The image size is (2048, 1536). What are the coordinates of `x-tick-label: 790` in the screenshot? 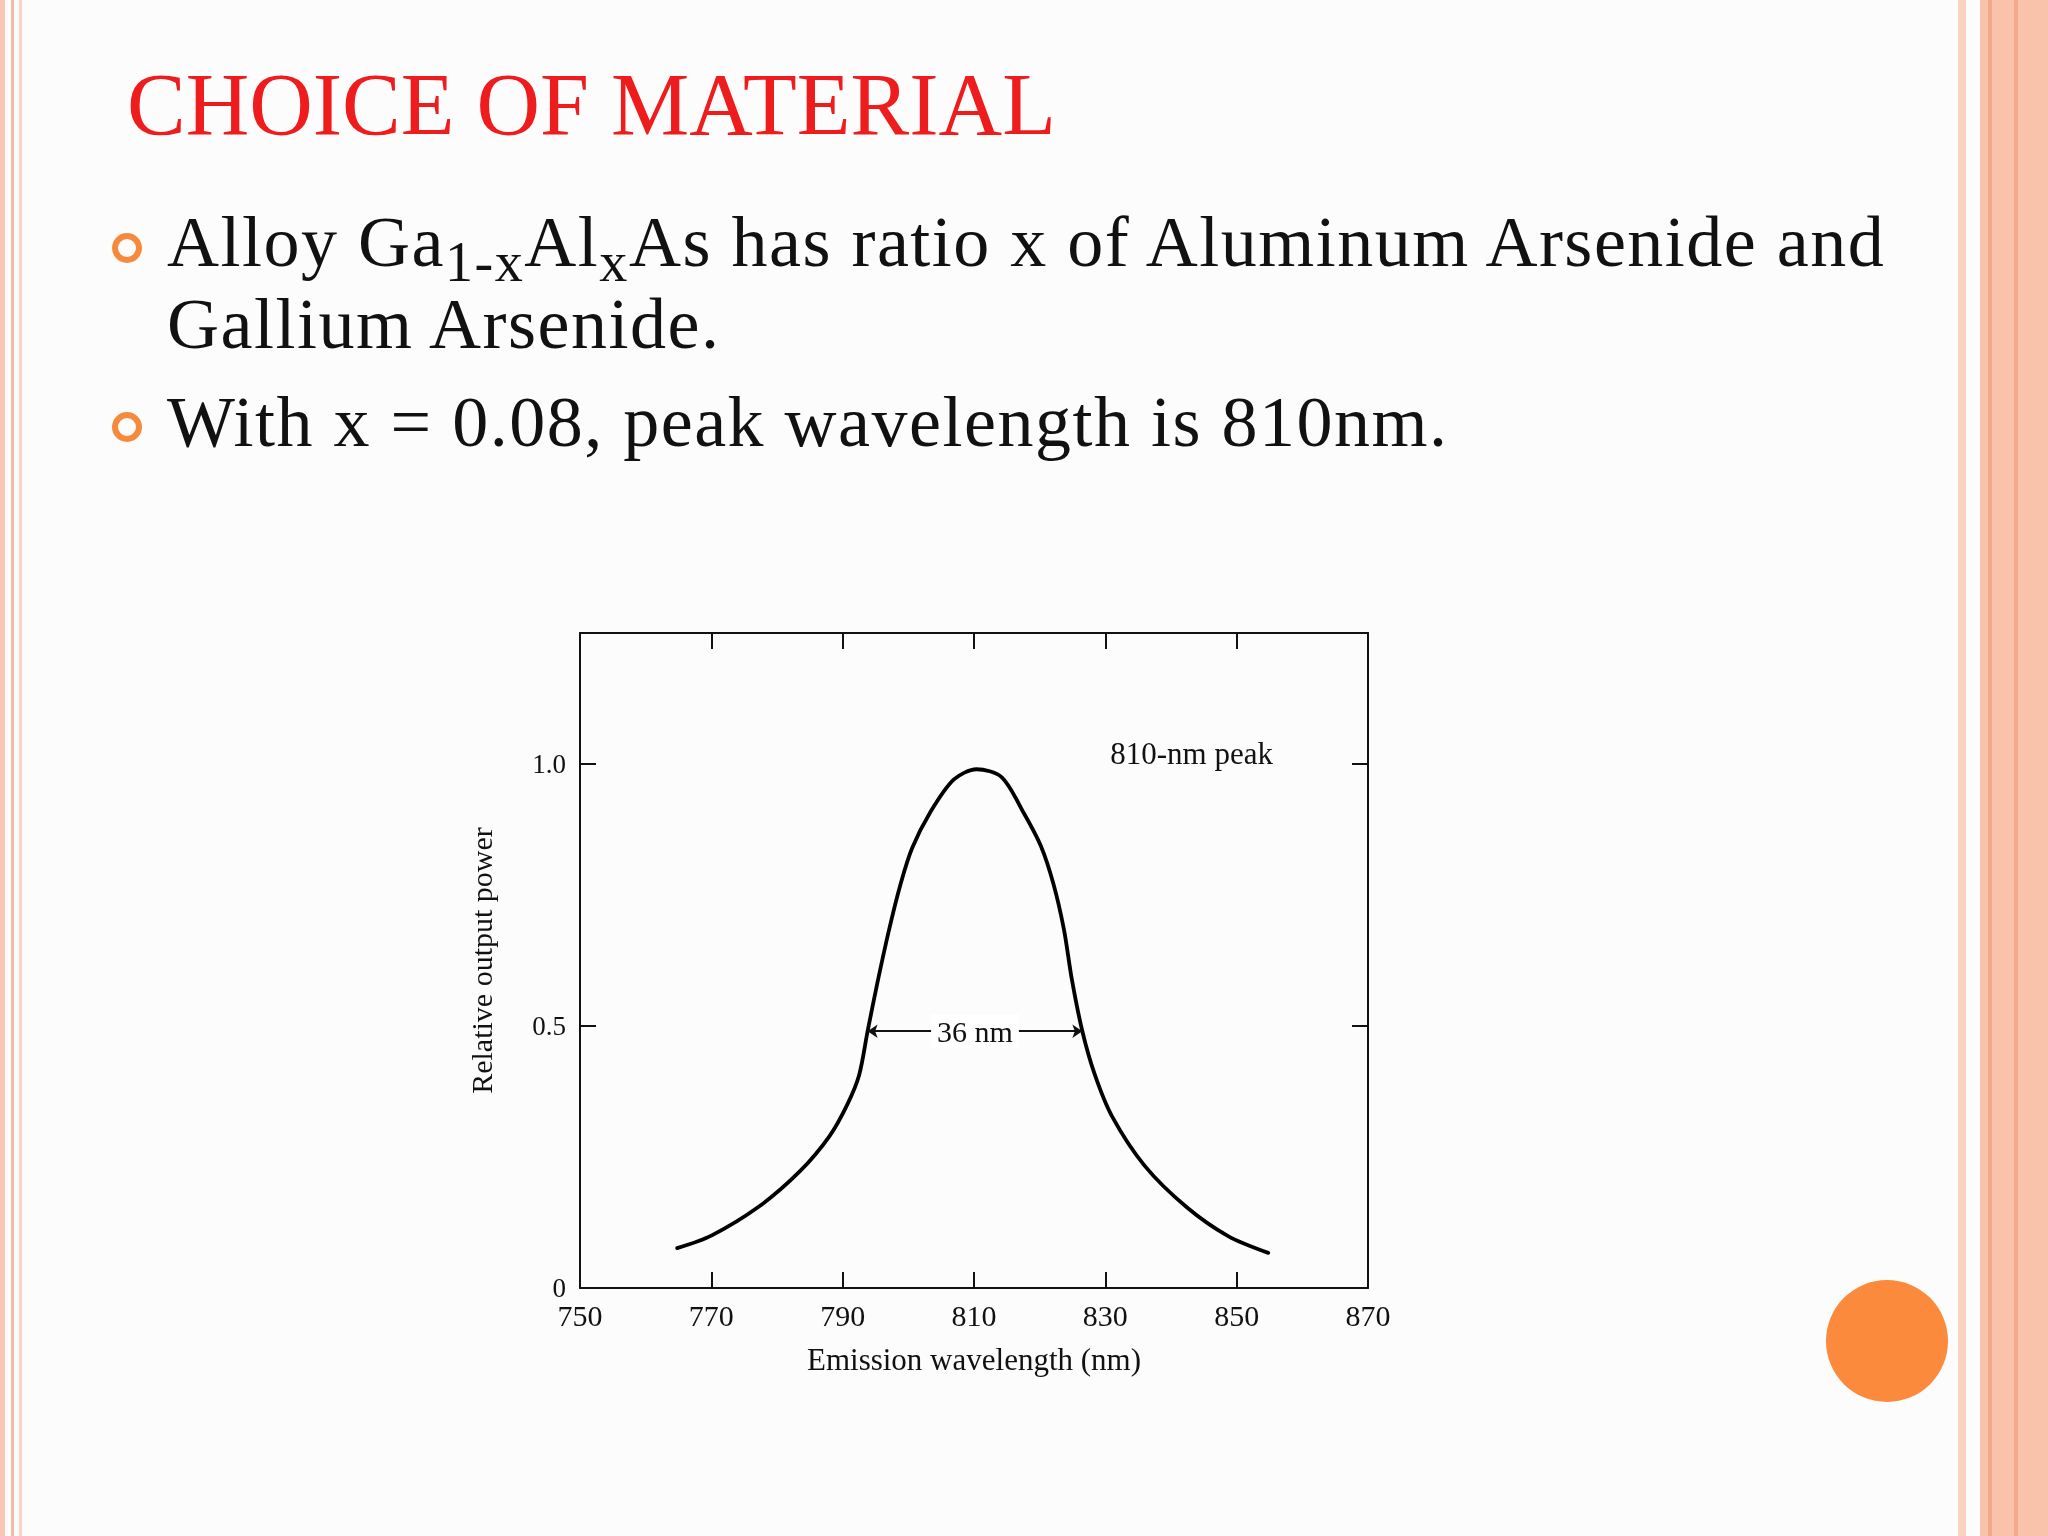 It's located at (843, 1315).